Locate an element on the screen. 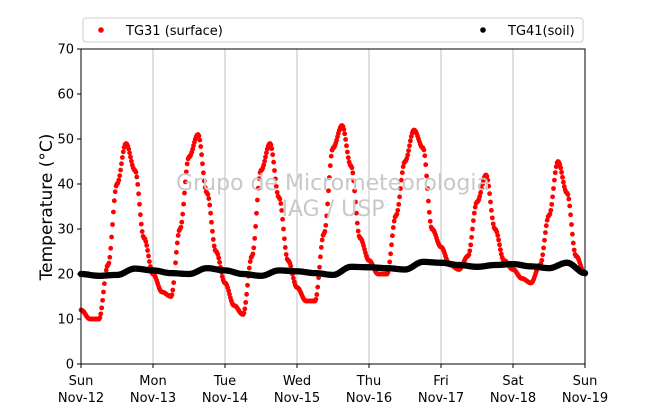 Image resolution: width=650 pixels, height=409 pixels. watermark-line-2: IAG / USP is located at coordinates (333, 209).